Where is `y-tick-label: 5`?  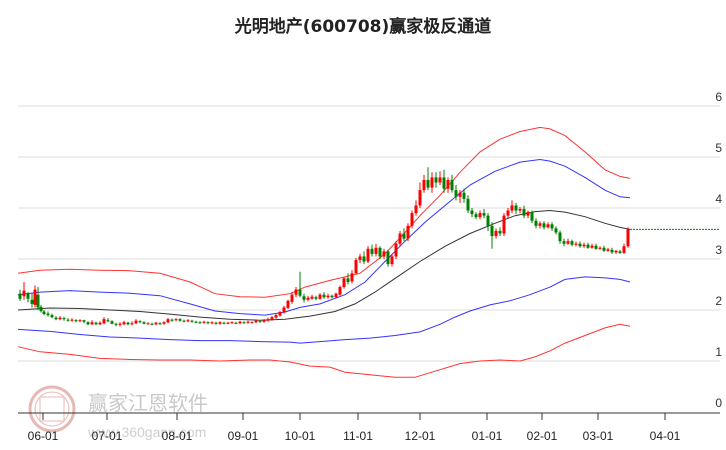 y-tick-label: 5 is located at coordinates (718, 148).